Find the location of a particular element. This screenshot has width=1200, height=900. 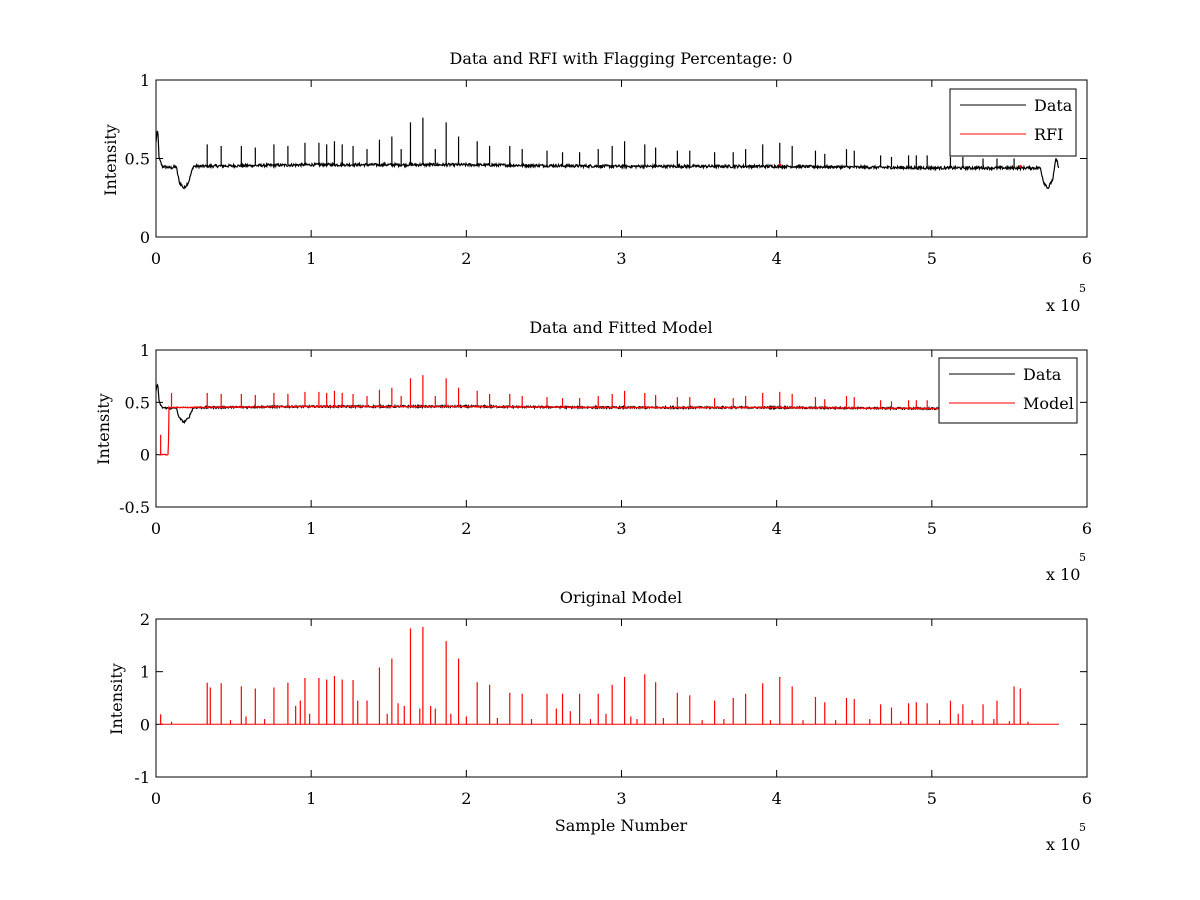

panel-3-xtick-label: 3 is located at coordinates (621, 798).